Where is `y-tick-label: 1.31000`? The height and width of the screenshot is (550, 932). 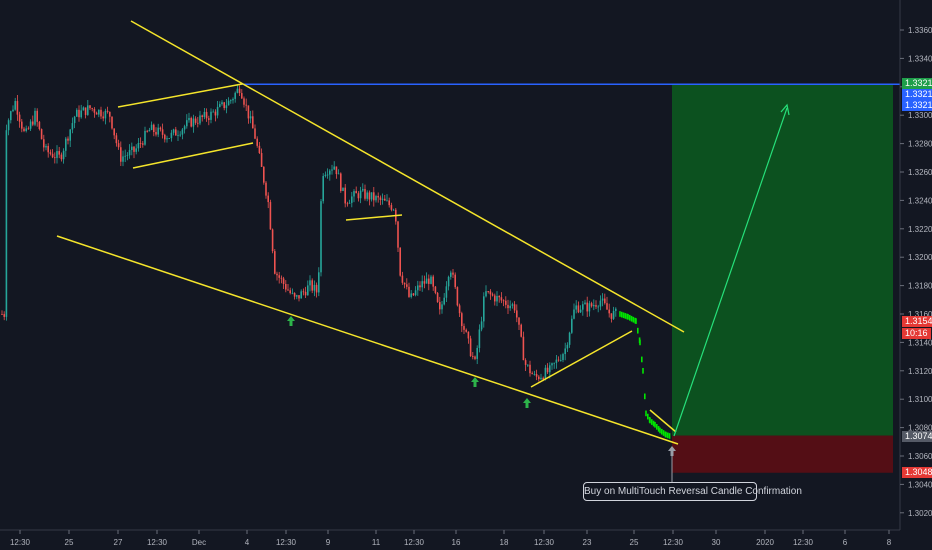 y-tick-label: 1.31000 is located at coordinates (920, 399).